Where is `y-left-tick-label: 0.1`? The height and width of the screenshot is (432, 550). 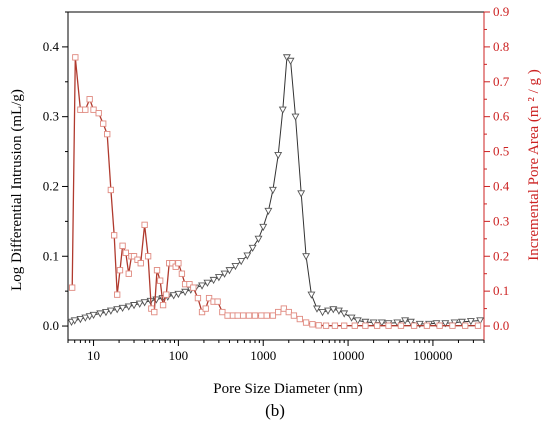
y-left-tick-label: 0.1 is located at coordinates (51, 255).